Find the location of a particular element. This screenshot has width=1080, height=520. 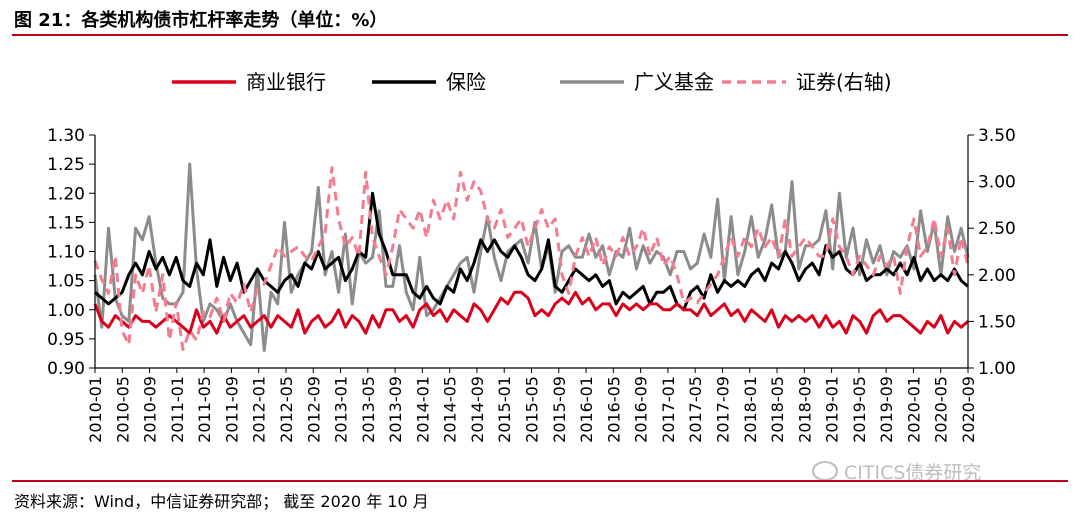

source-note: 资料来源：Wind，中信证券研究部； 截至 2020 年 10 月 is located at coordinates (221, 501).